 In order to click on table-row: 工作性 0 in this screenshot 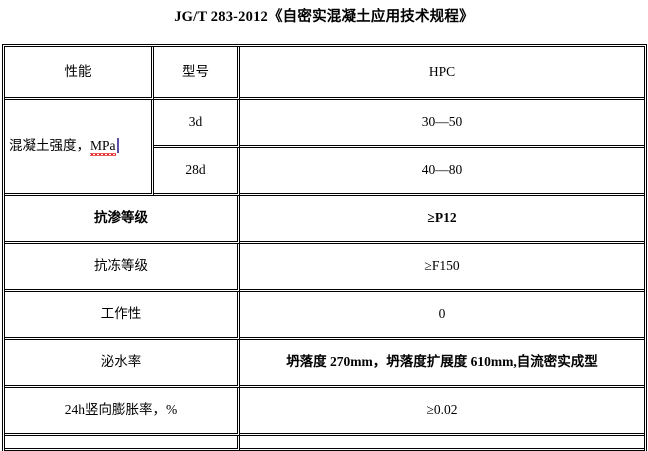, I will do `click(324, 316)`.